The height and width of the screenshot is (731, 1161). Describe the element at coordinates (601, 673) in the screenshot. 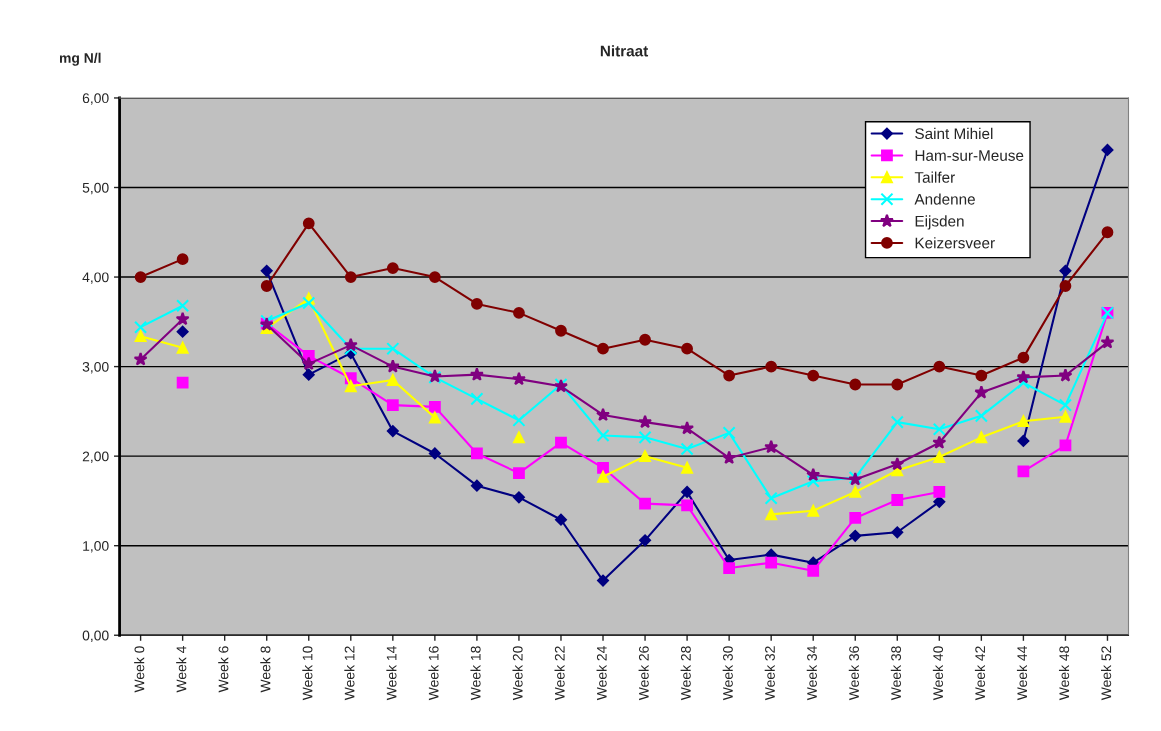

I see `x-tick-label: Week 24` at that location.